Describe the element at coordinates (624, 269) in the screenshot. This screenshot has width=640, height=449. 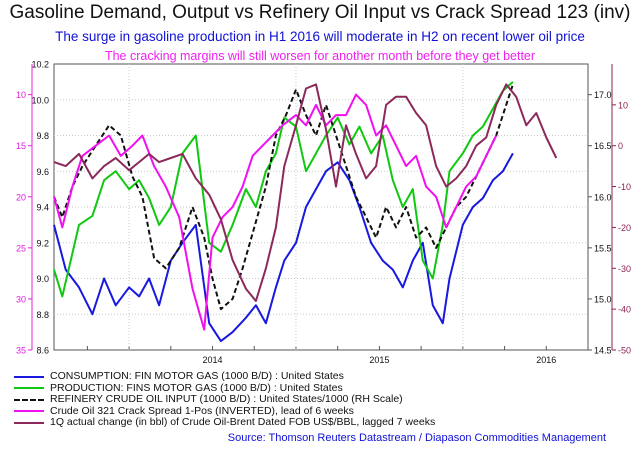
I see `right-outer-tick-label: -30` at that location.